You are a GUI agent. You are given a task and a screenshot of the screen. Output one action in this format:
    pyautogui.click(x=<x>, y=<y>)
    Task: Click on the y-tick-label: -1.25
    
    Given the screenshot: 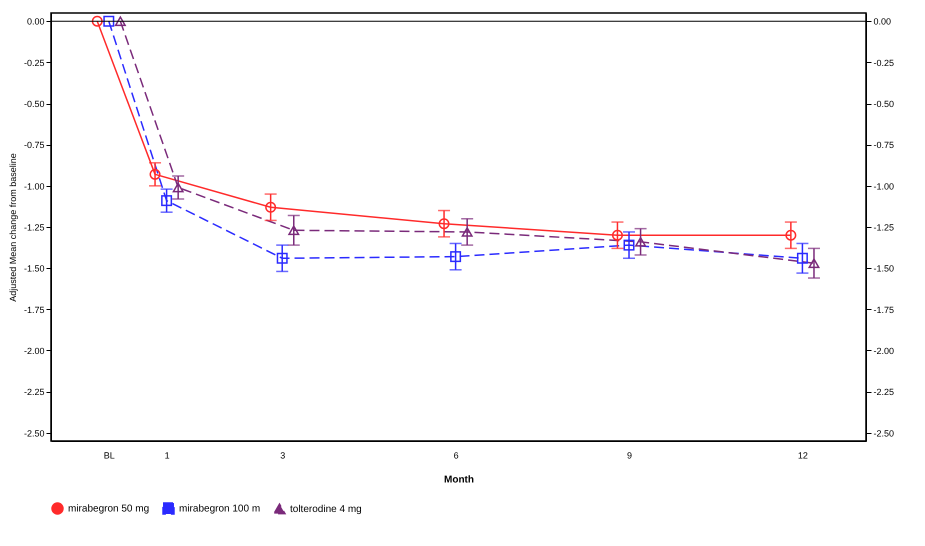 What is the action you would take?
    pyautogui.click(x=34, y=227)
    